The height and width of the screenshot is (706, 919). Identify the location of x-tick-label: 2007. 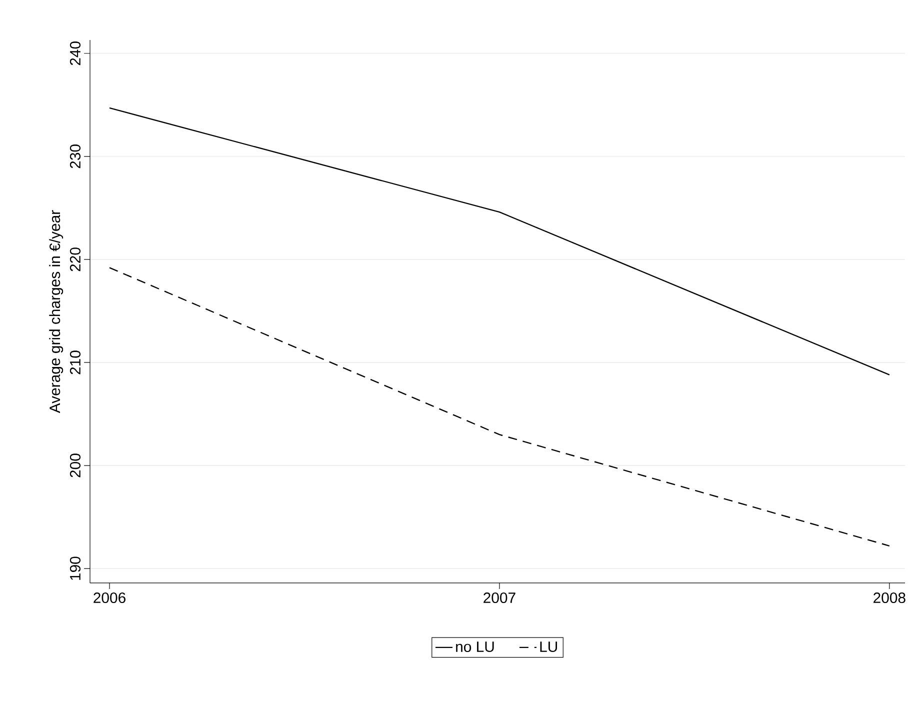
(500, 598).